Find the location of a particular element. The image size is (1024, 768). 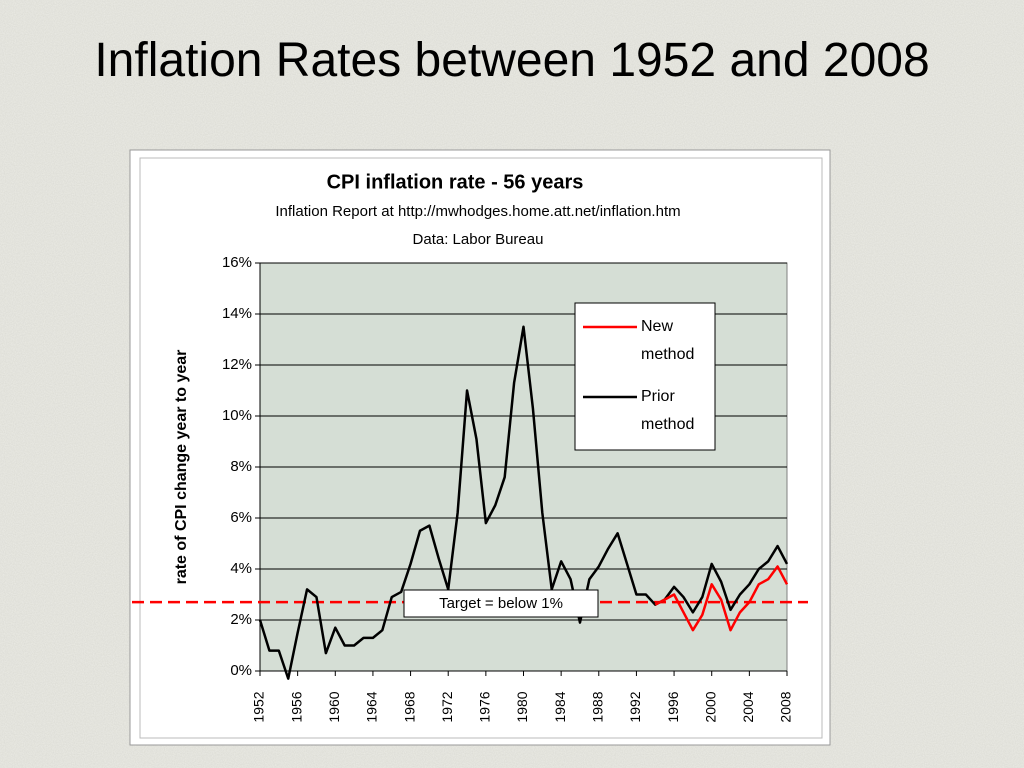

y-tick-label: 10% is located at coordinates (237, 415).